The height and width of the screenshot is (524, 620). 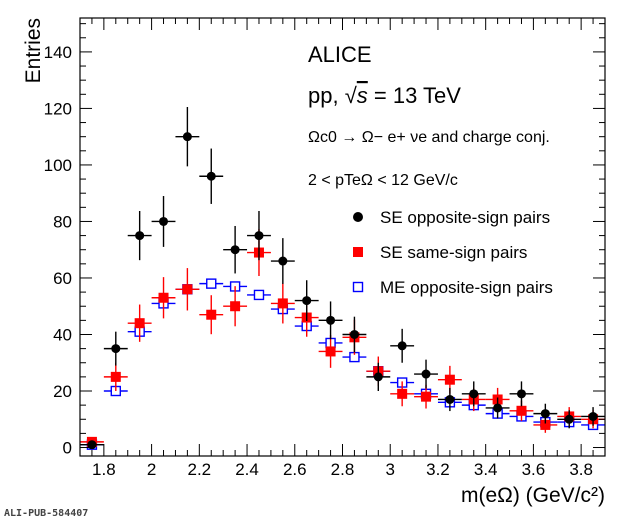 I want to click on y-tick-label: 140, so click(x=58, y=52).